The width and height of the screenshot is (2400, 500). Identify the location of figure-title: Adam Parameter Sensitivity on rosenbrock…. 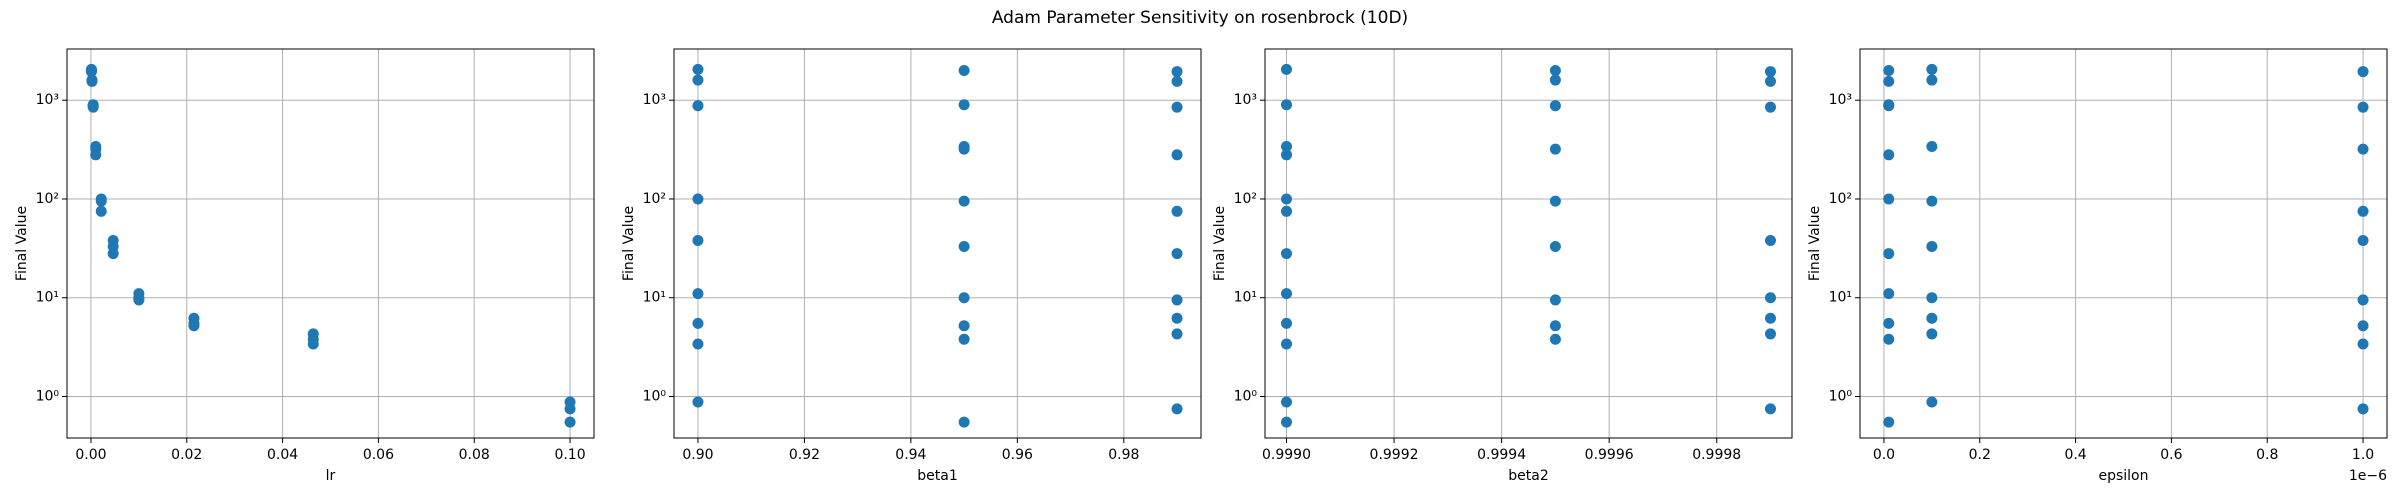
(1200, 18).